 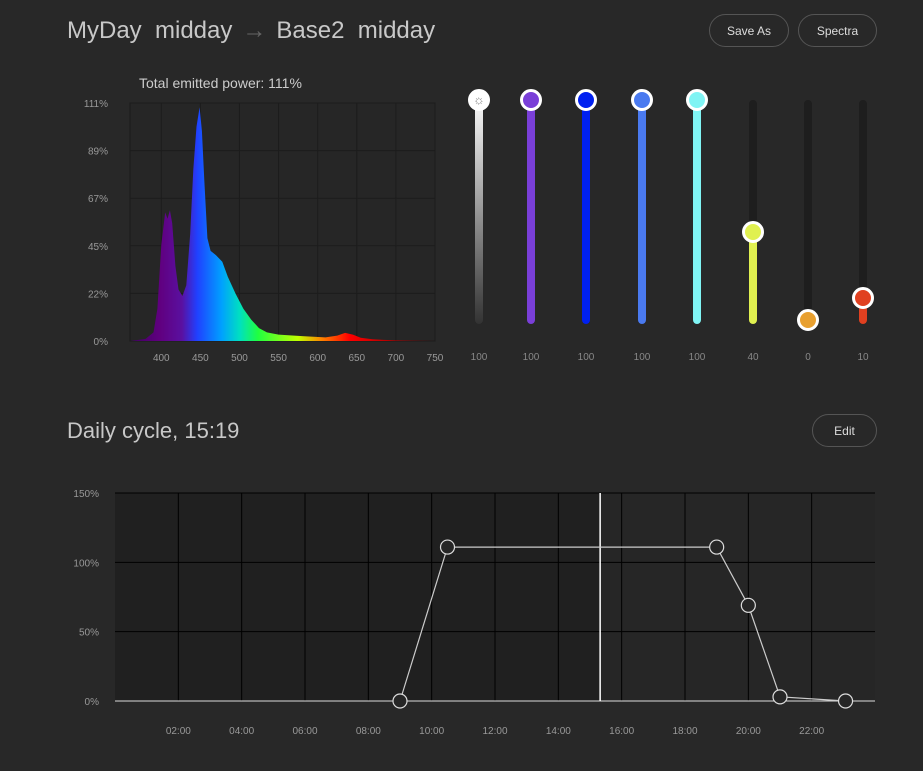 What do you see at coordinates (558, 731) in the screenshot?
I see `x-tick-label: 14:00` at bounding box center [558, 731].